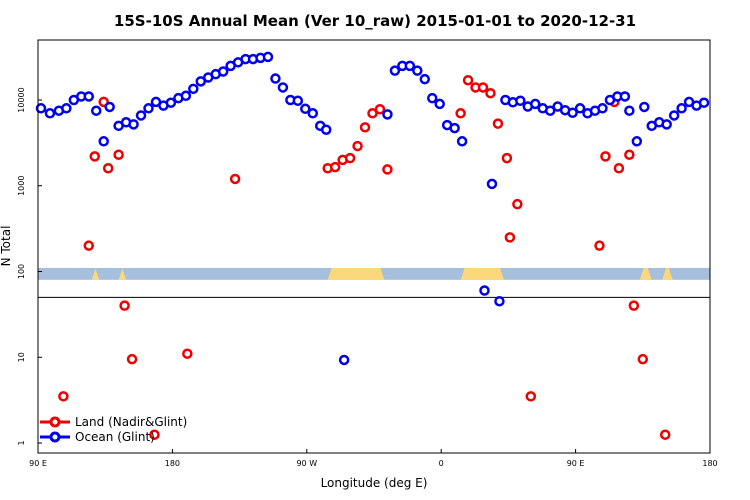 Image resolution: width=750 pixels, height=500 pixels. I want to click on x-tick-labels: 90 E 180 90 W 0 90 E 180, so click(373, 463).